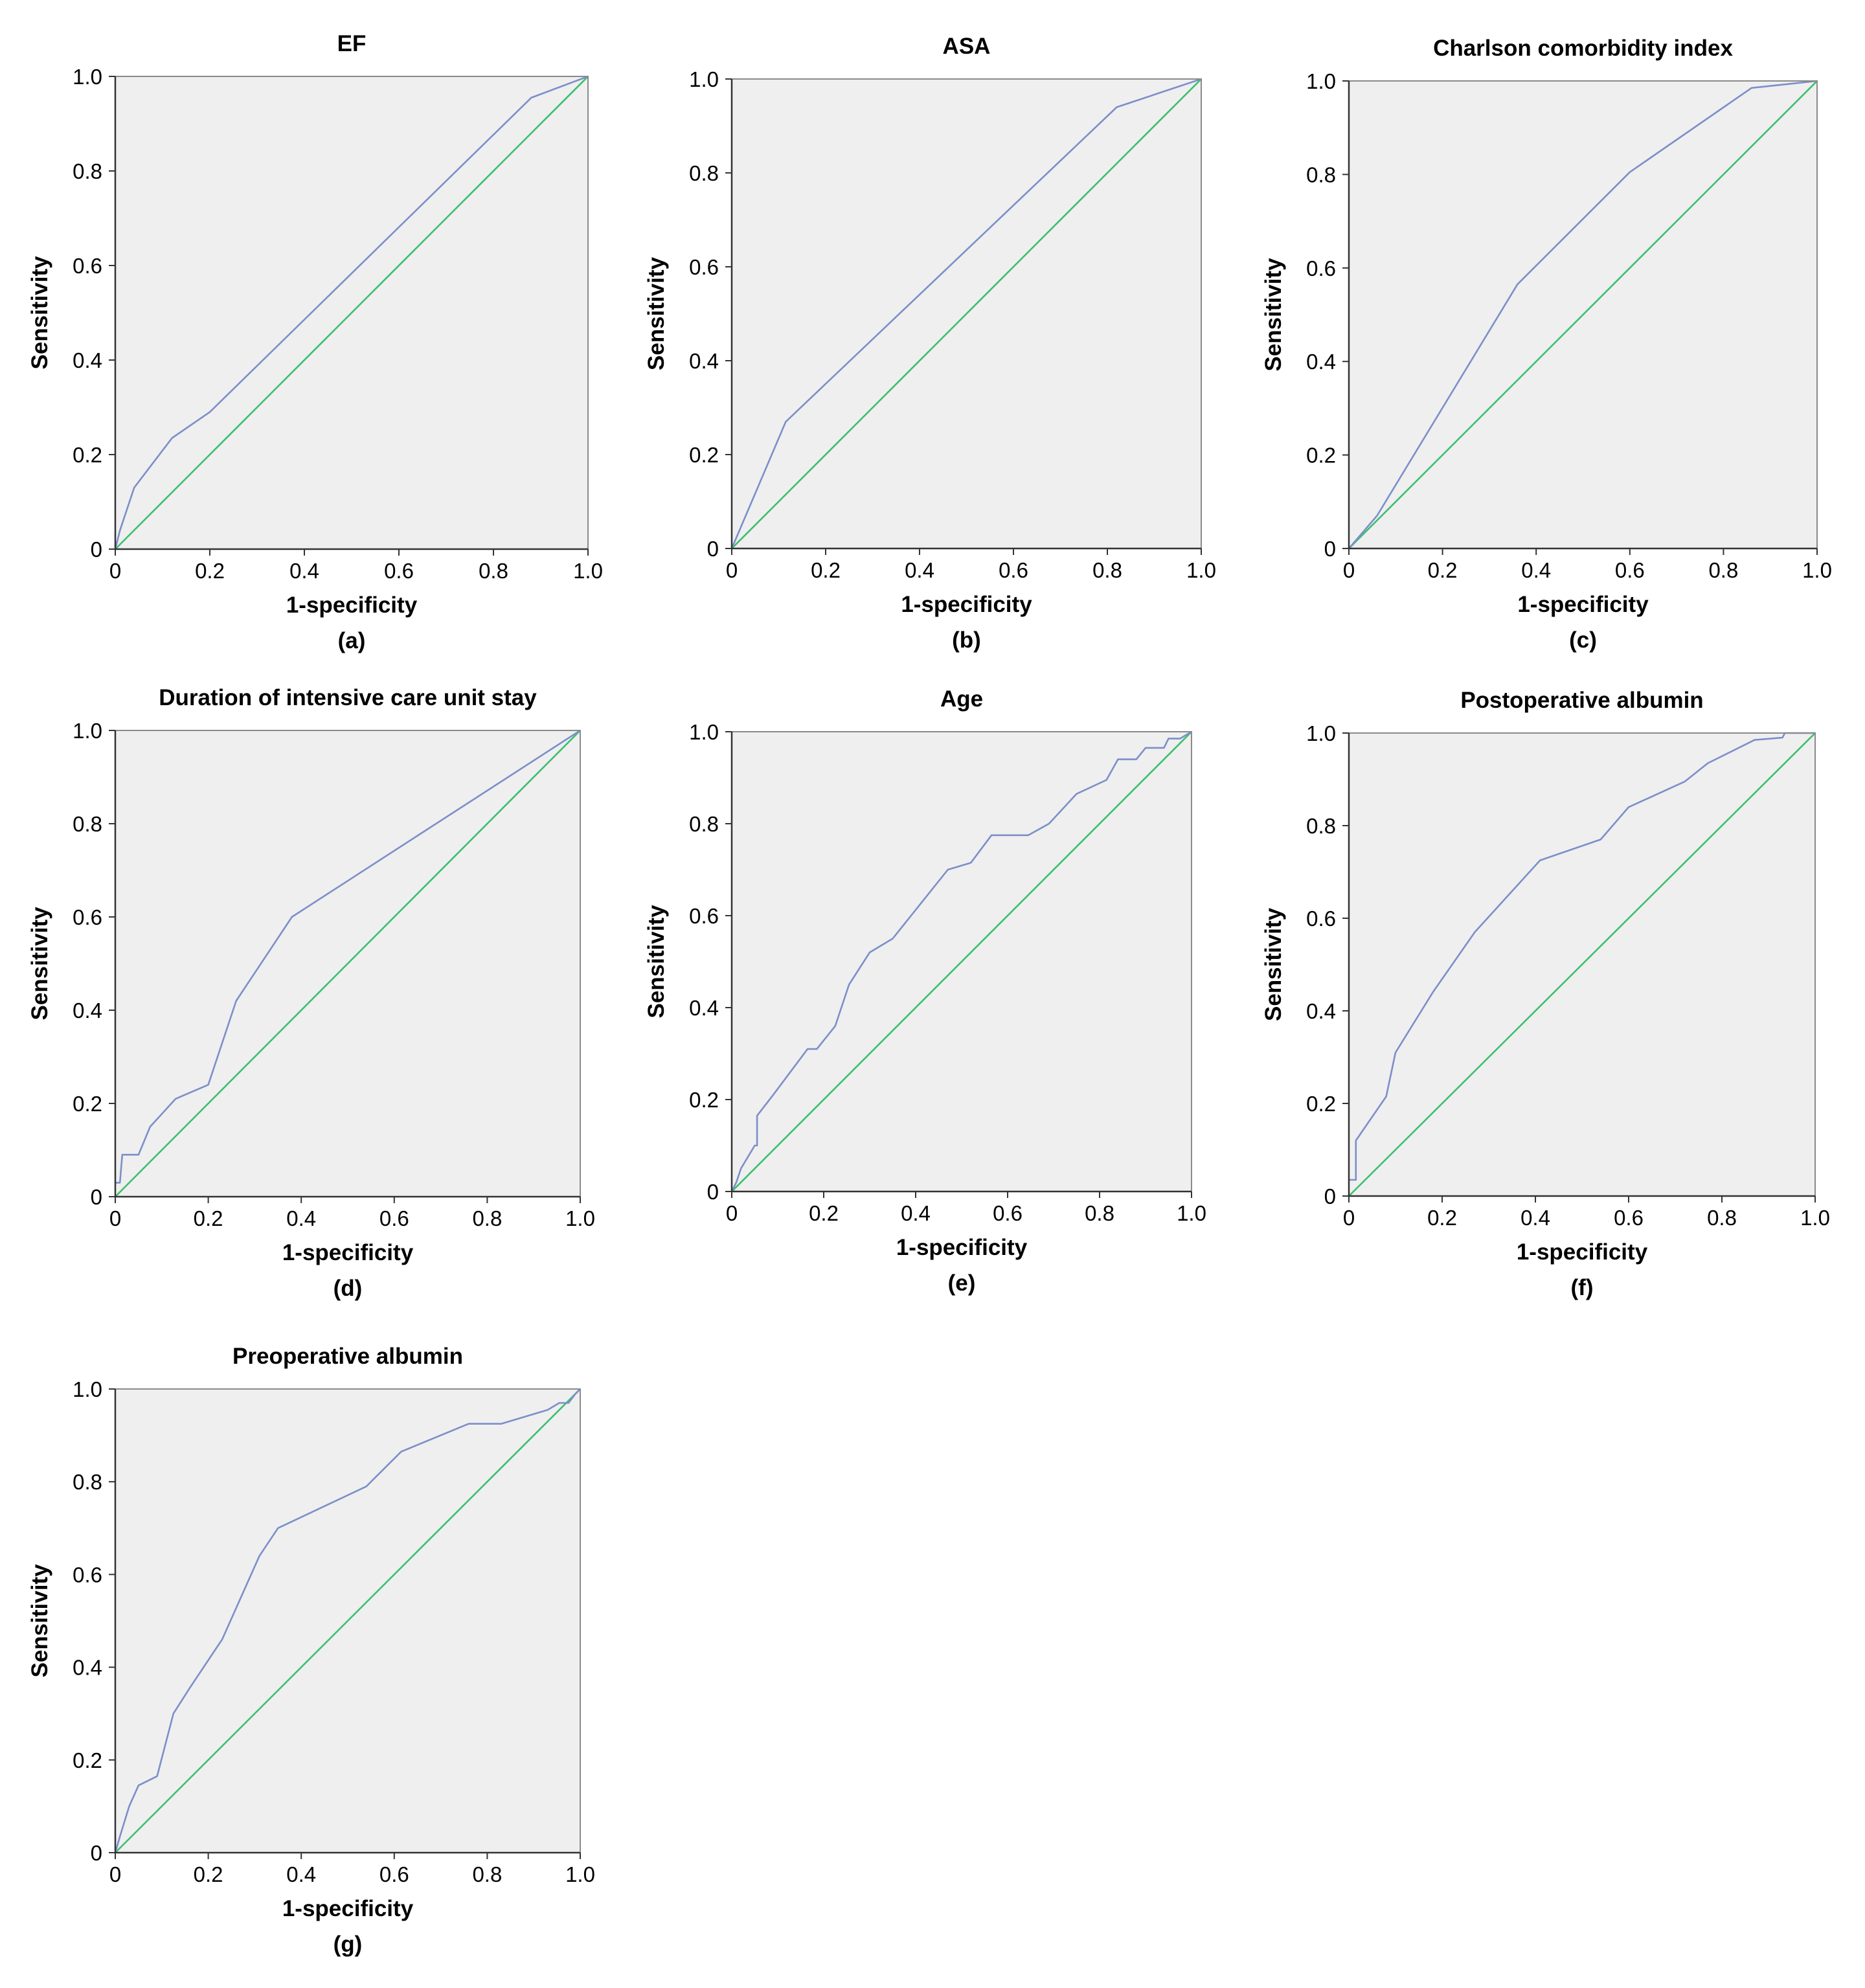 The height and width of the screenshot is (1988, 1865). What do you see at coordinates (352, 43) in the screenshot?
I see `chart-title: EF` at bounding box center [352, 43].